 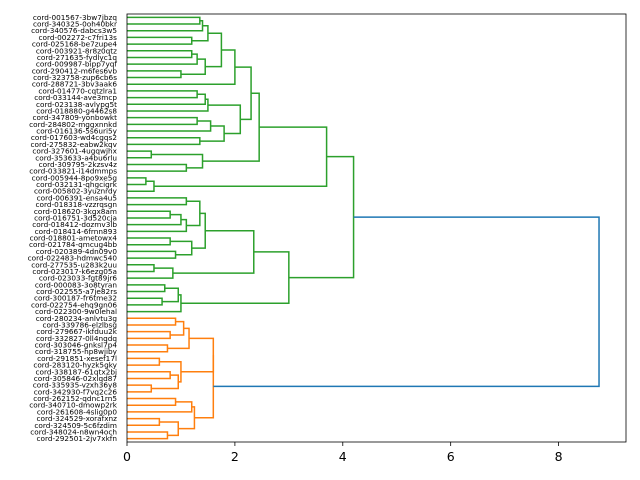 What do you see at coordinates (75, 385) in the screenshot?
I see `leaf-label: cord-335935-vzxh36y8` at bounding box center [75, 385].